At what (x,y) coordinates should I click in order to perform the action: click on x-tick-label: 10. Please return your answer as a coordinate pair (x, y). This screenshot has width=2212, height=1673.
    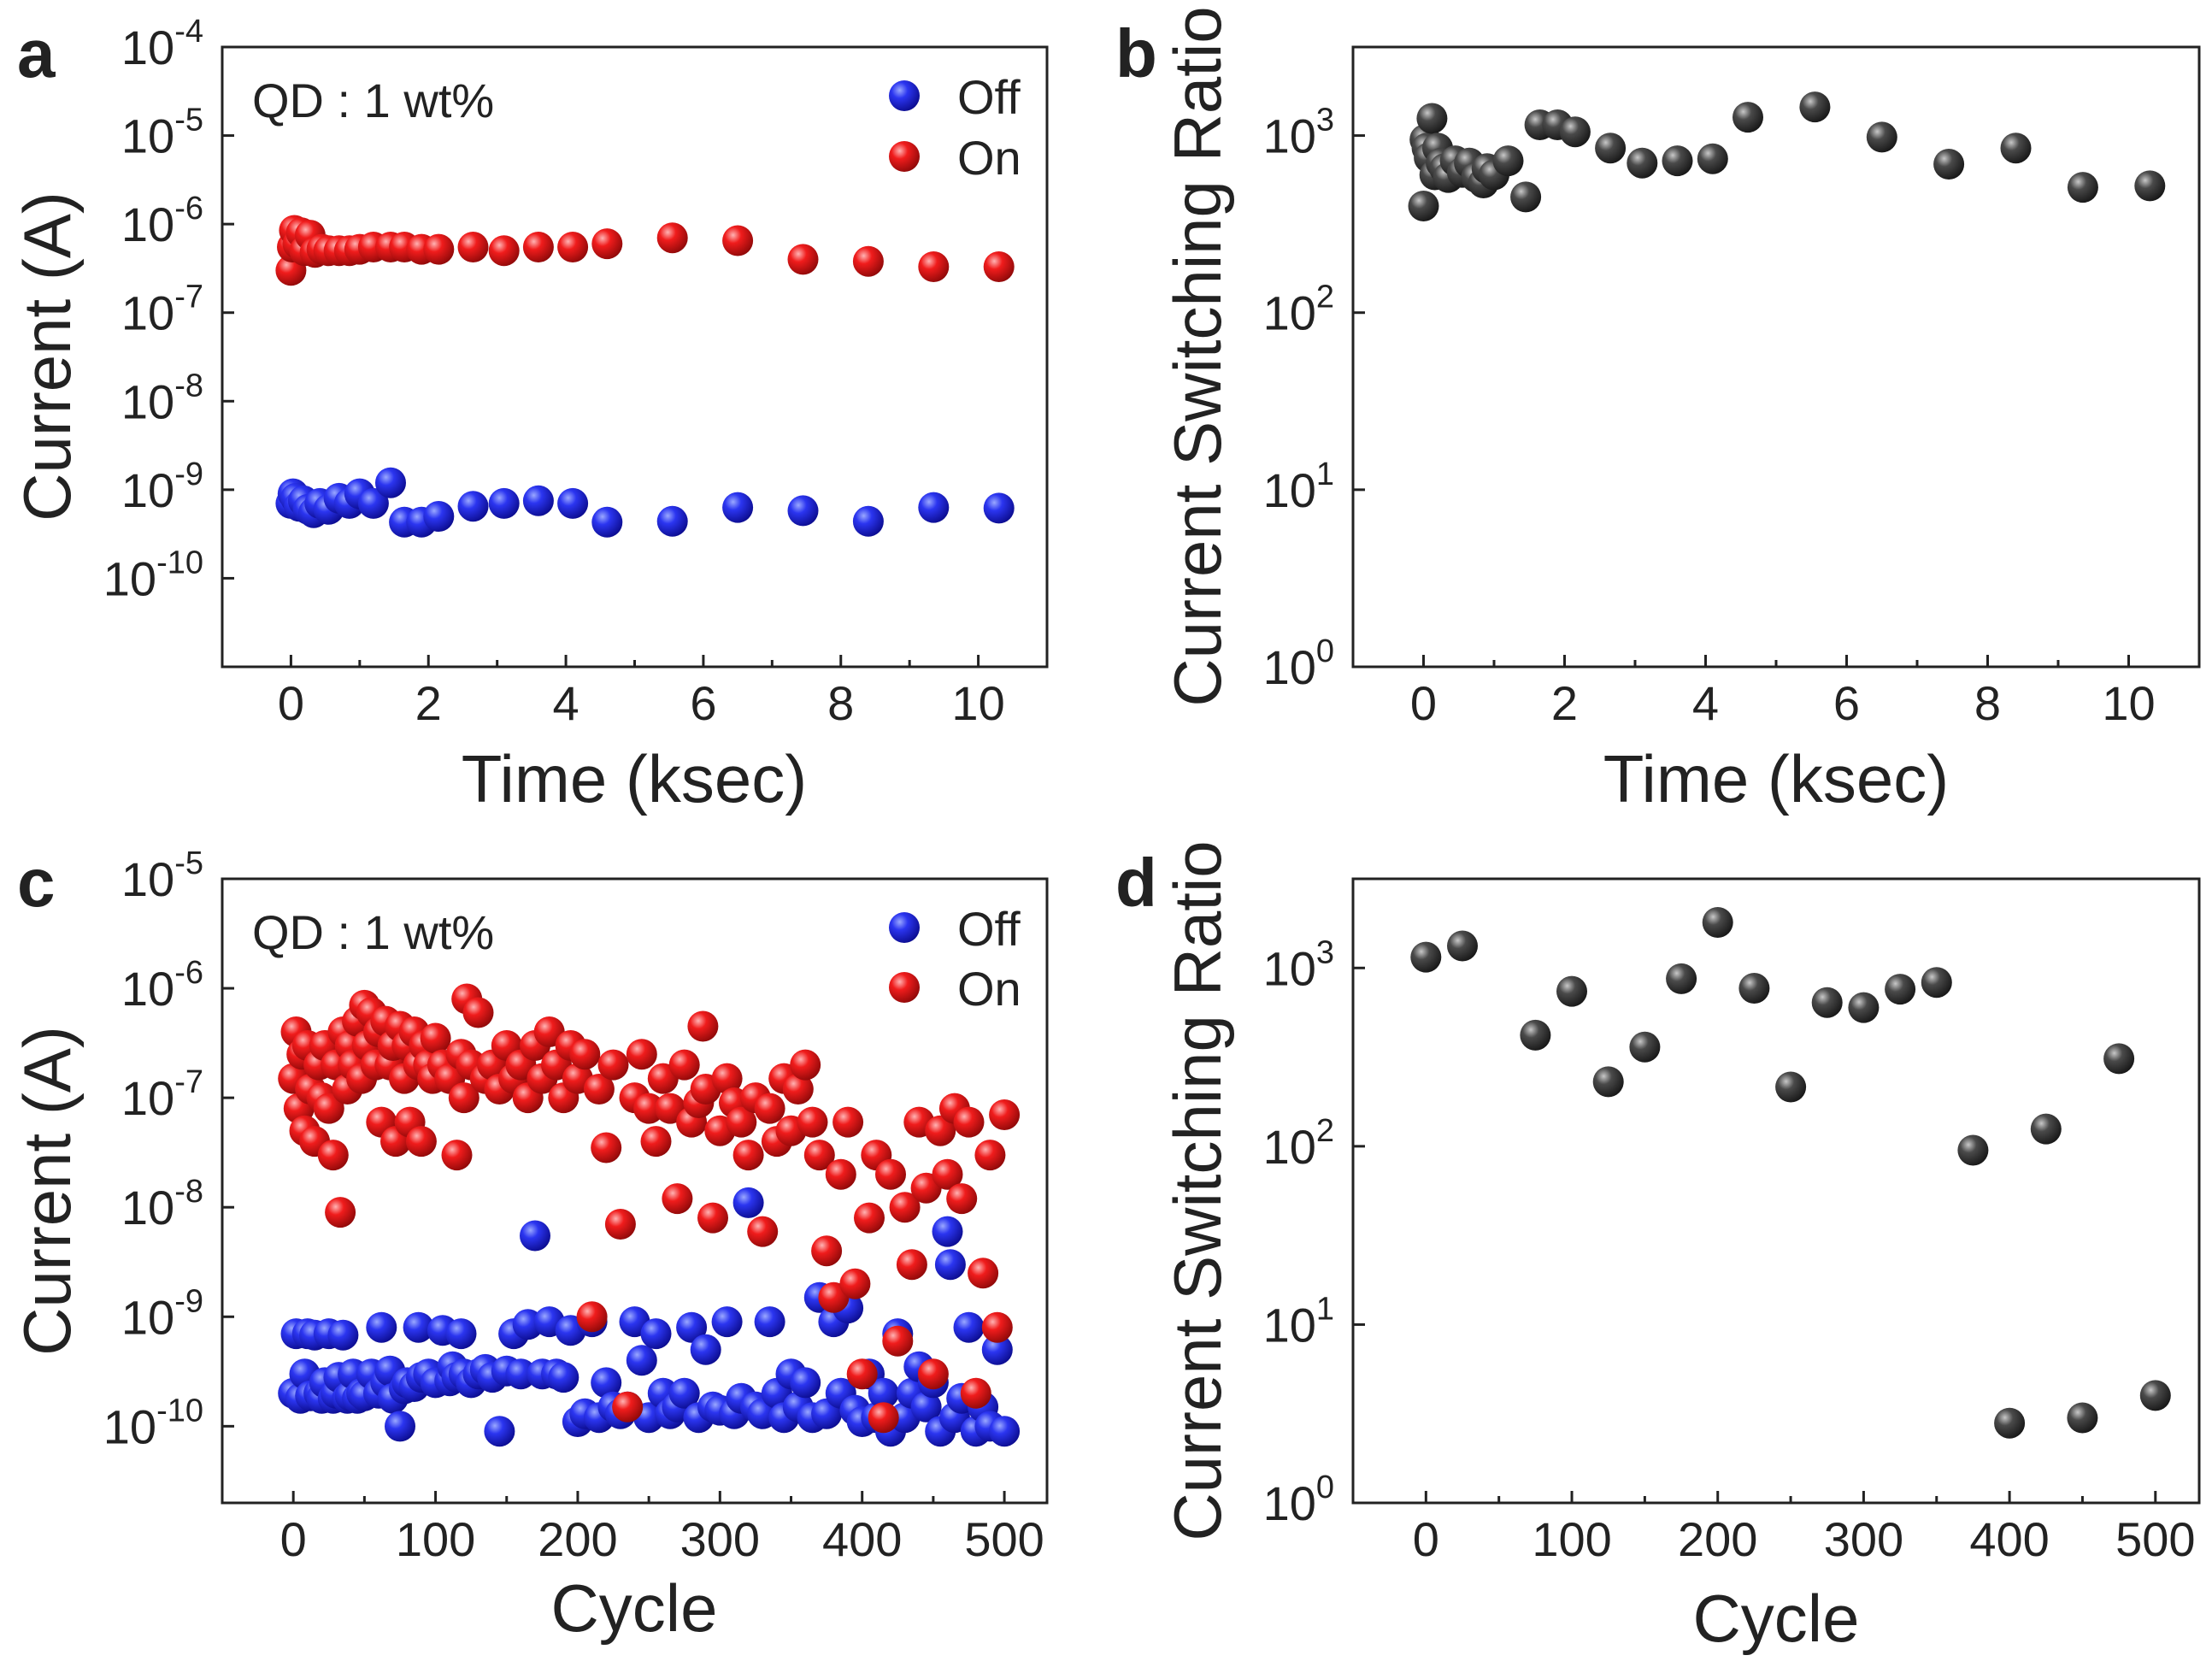
    Looking at the image, I should click on (977, 703).